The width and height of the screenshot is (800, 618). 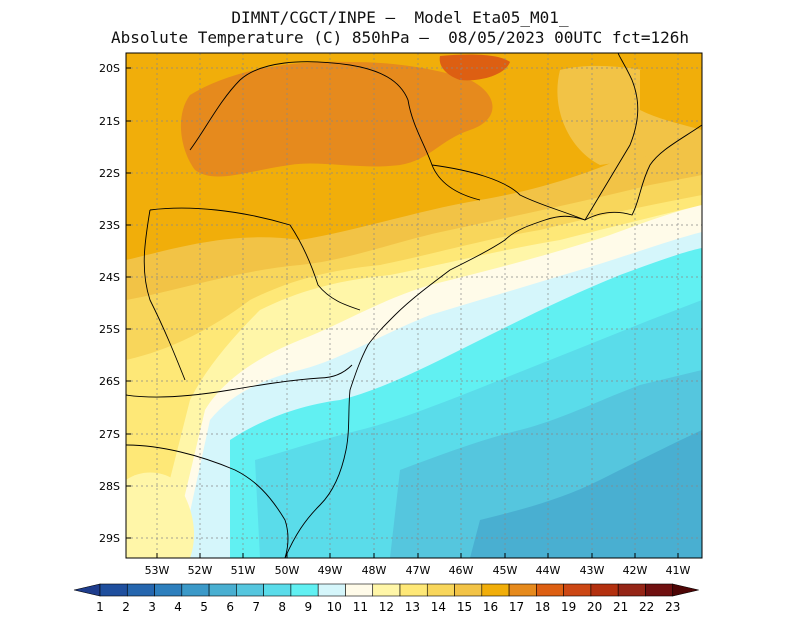 I want to click on longitude-labels: 53W 52W 51W 50W 49W 48W 47W 46W 45W 44W 43W 42W 41W, so click(x=418, y=565).